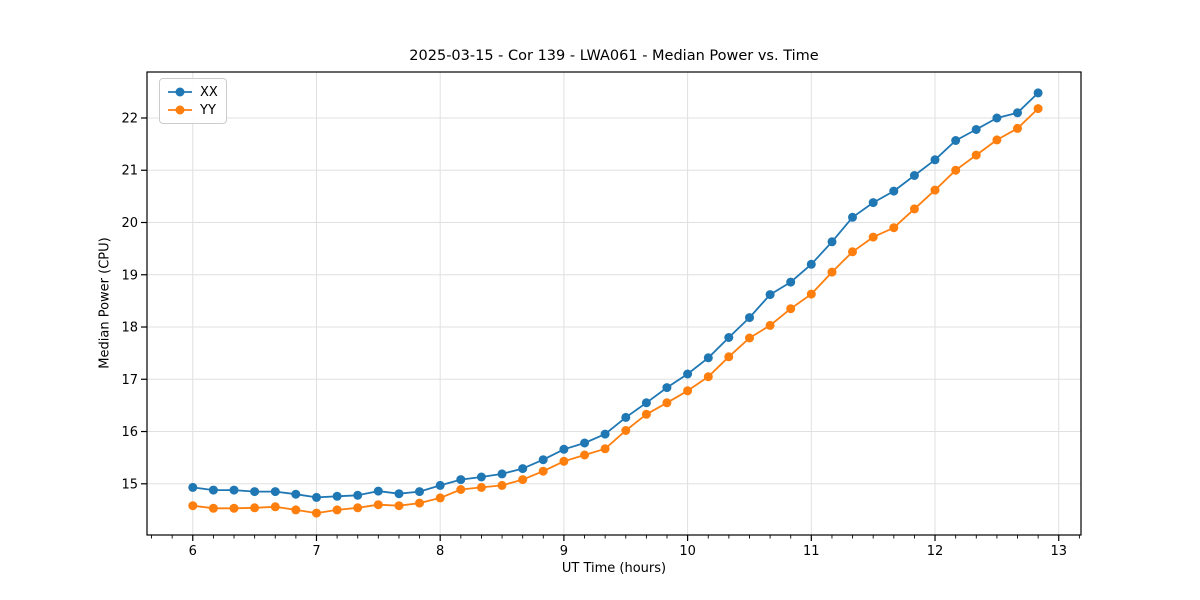  What do you see at coordinates (193, 551) in the screenshot?
I see `x-tick-label: 6` at bounding box center [193, 551].